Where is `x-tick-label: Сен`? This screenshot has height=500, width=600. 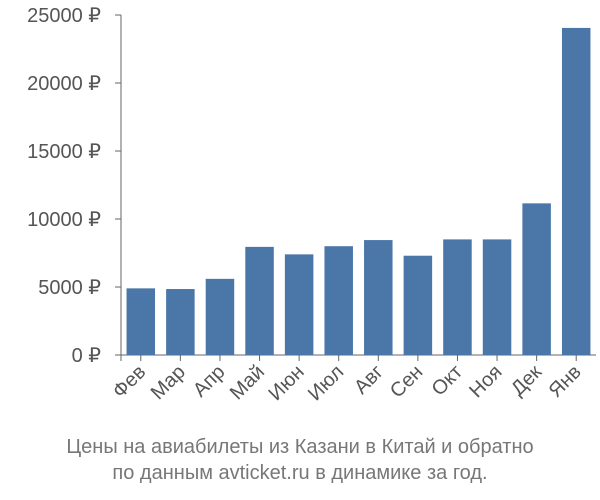 x-tick-label: Сен is located at coordinates (406, 381).